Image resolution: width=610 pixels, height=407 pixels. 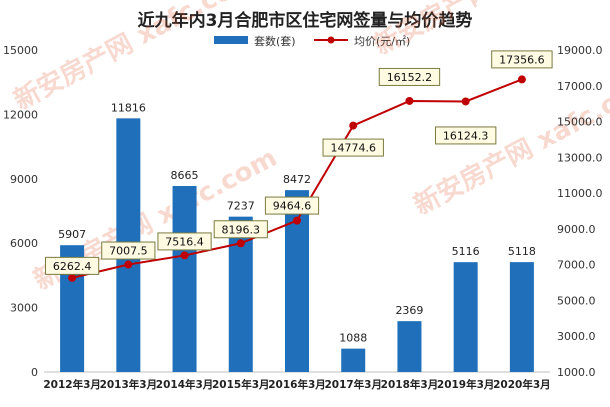 What do you see at coordinates (410, 384) in the screenshot?
I see `x-tick-label: 2018年3月` at bounding box center [410, 384].